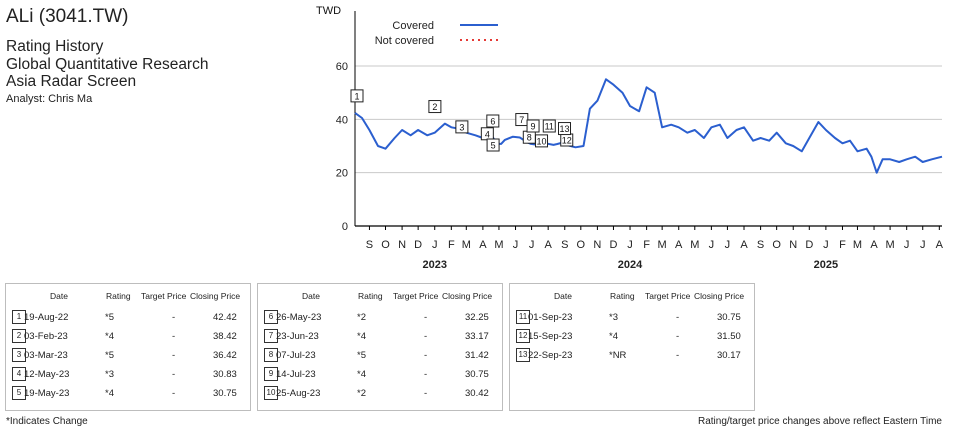 The width and height of the screenshot is (953, 428). What do you see at coordinates (729, 336) in the screenshot?
I see `closing-price-cell: 31.50` at bounding box center [729, 336].